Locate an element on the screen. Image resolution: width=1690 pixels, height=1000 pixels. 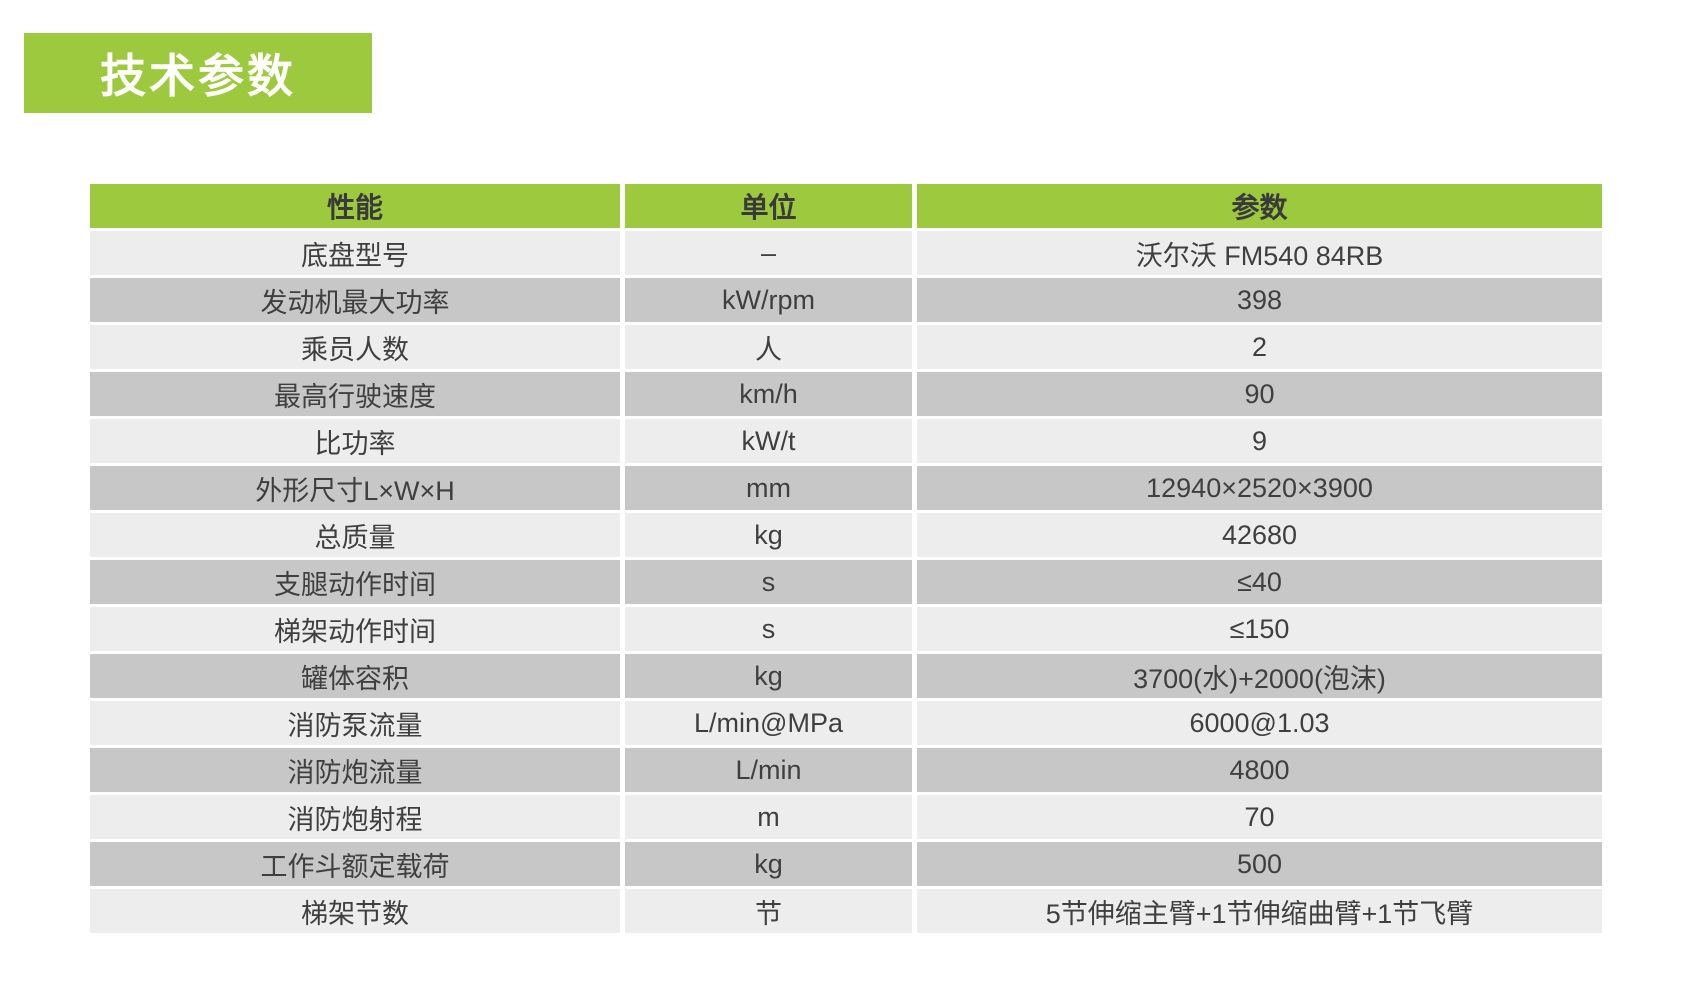
spec-value: 沃尔沃 FM540 84RB is located at coordinates (1259, 253).